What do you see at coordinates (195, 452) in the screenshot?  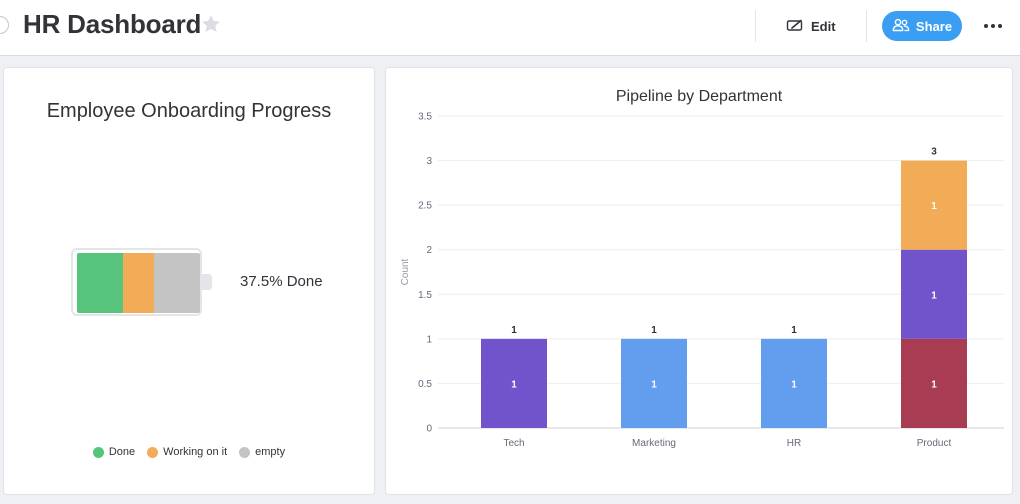 I see `legend-label: Working on it` at bounding box center [195, 452].